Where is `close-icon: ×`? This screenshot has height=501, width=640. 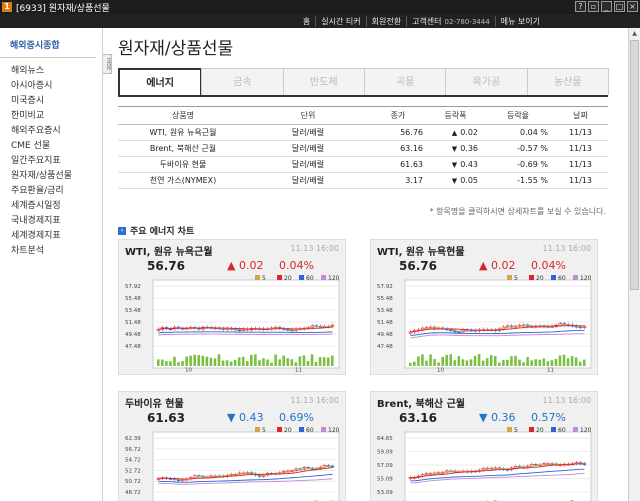
close-icon: × is located at coordinates (632, 6).